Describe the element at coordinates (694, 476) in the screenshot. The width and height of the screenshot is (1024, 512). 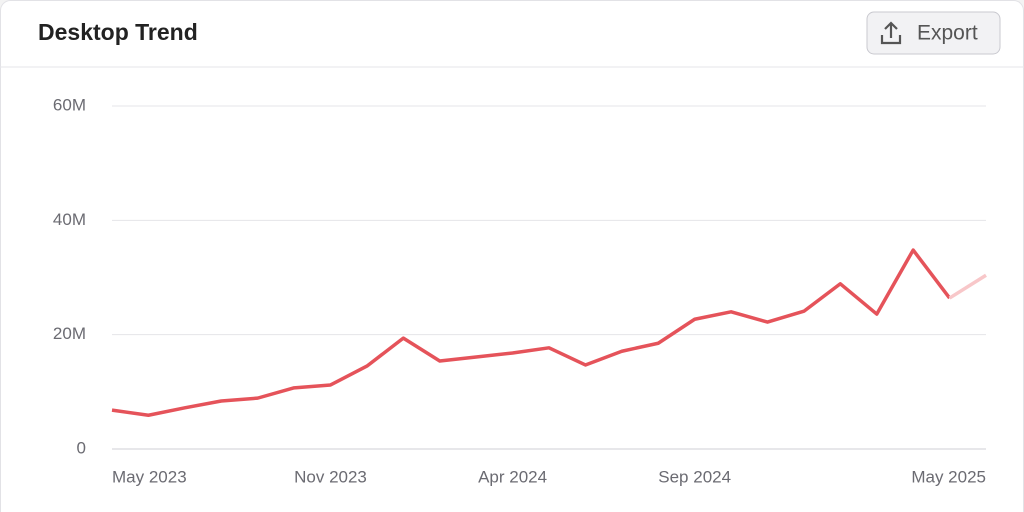
I see `x-tick-label: Sep 2024` at that location.